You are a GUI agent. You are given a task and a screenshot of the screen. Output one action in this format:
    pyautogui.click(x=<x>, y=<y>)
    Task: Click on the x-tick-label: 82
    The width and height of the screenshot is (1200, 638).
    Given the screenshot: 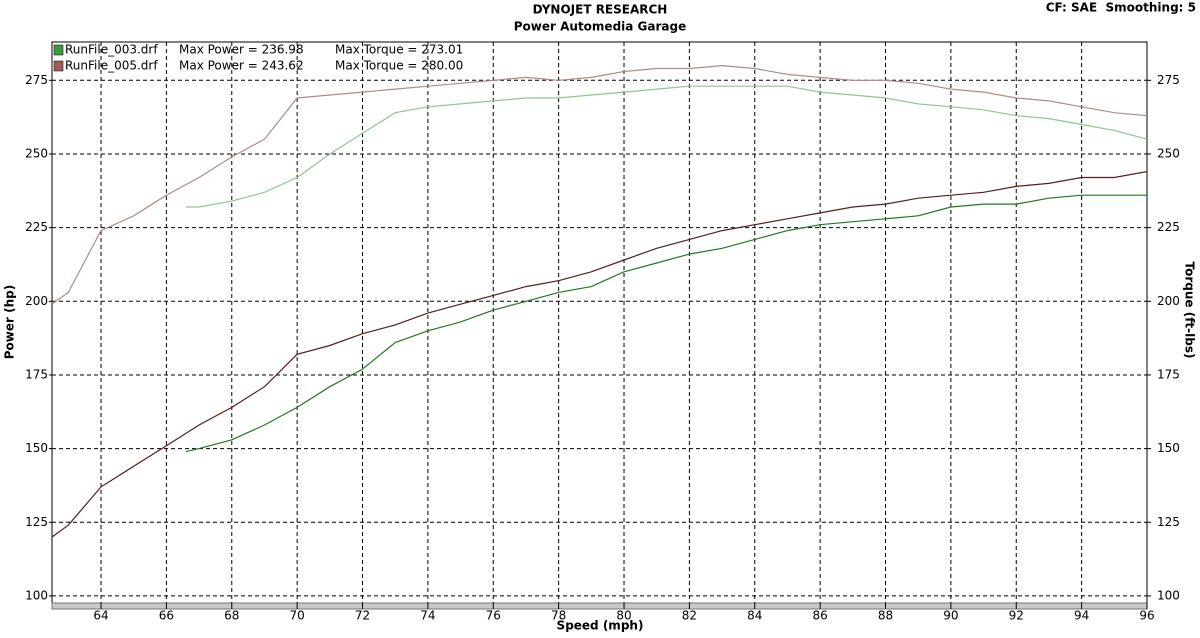 What is the action you would take?
    pyautogui.click(x=689, y=616)
    